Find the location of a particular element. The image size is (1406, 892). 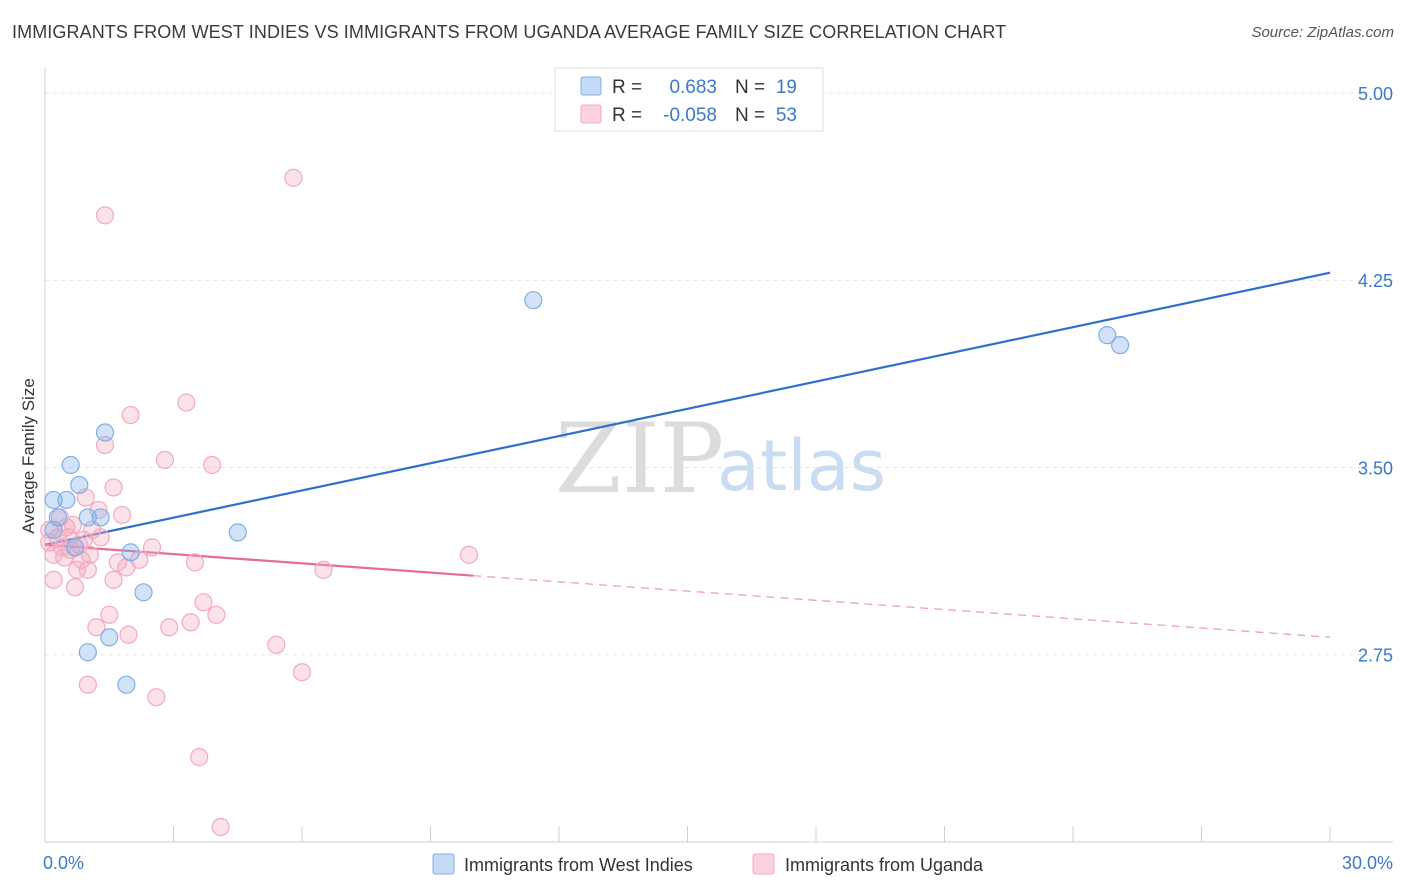

watermark: ZIP atlas is located at coordinates (720, 459).